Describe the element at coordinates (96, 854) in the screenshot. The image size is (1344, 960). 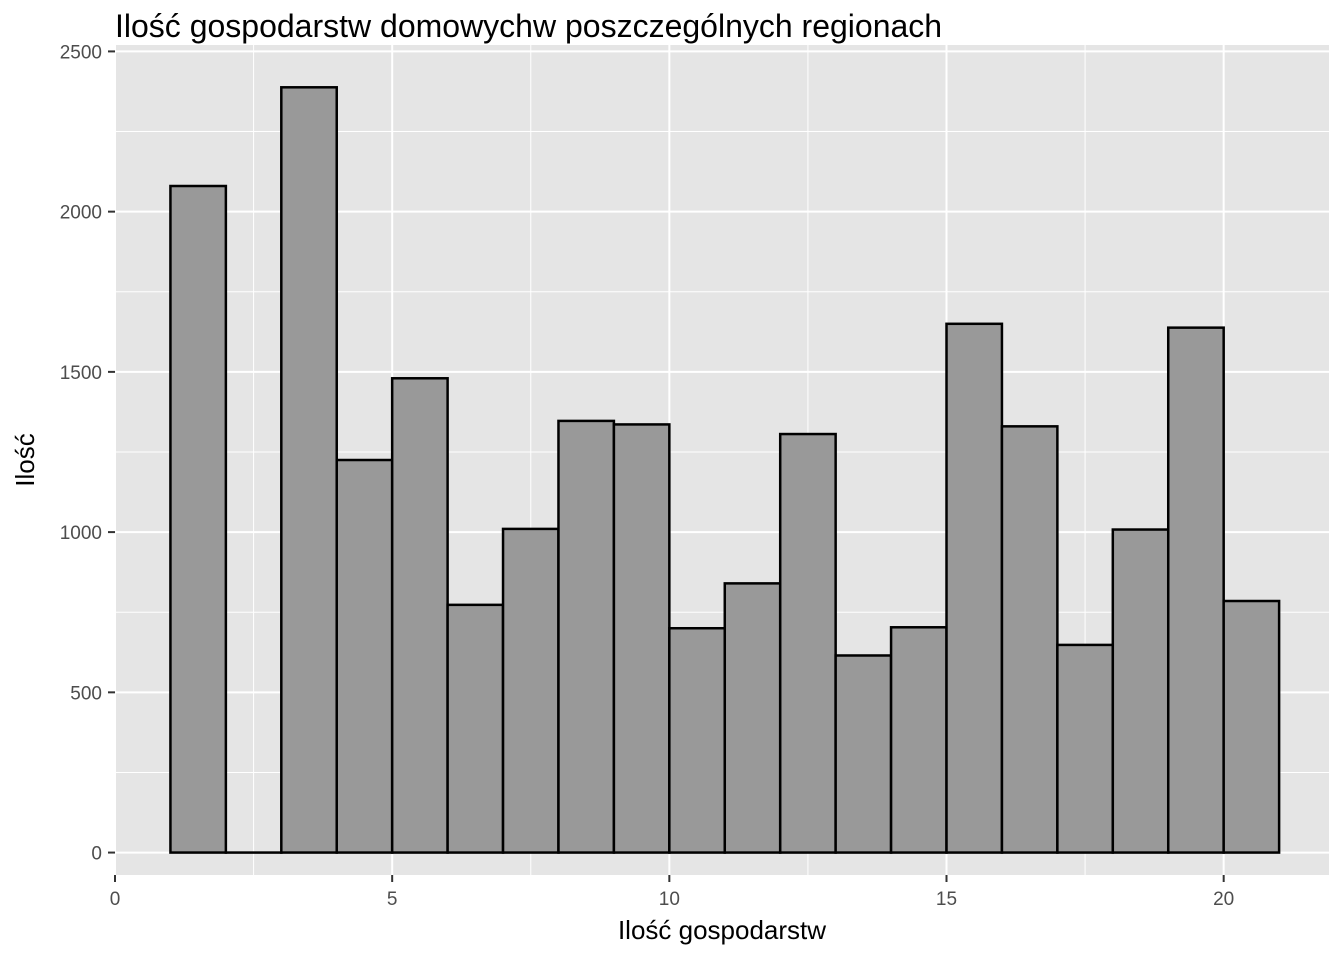
I see `y-tick-label: 0` at that location.